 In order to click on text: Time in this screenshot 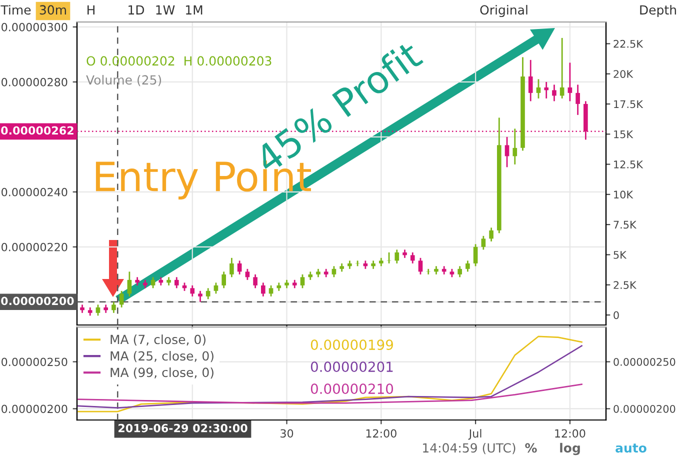, I will do `click(15, 9)`.